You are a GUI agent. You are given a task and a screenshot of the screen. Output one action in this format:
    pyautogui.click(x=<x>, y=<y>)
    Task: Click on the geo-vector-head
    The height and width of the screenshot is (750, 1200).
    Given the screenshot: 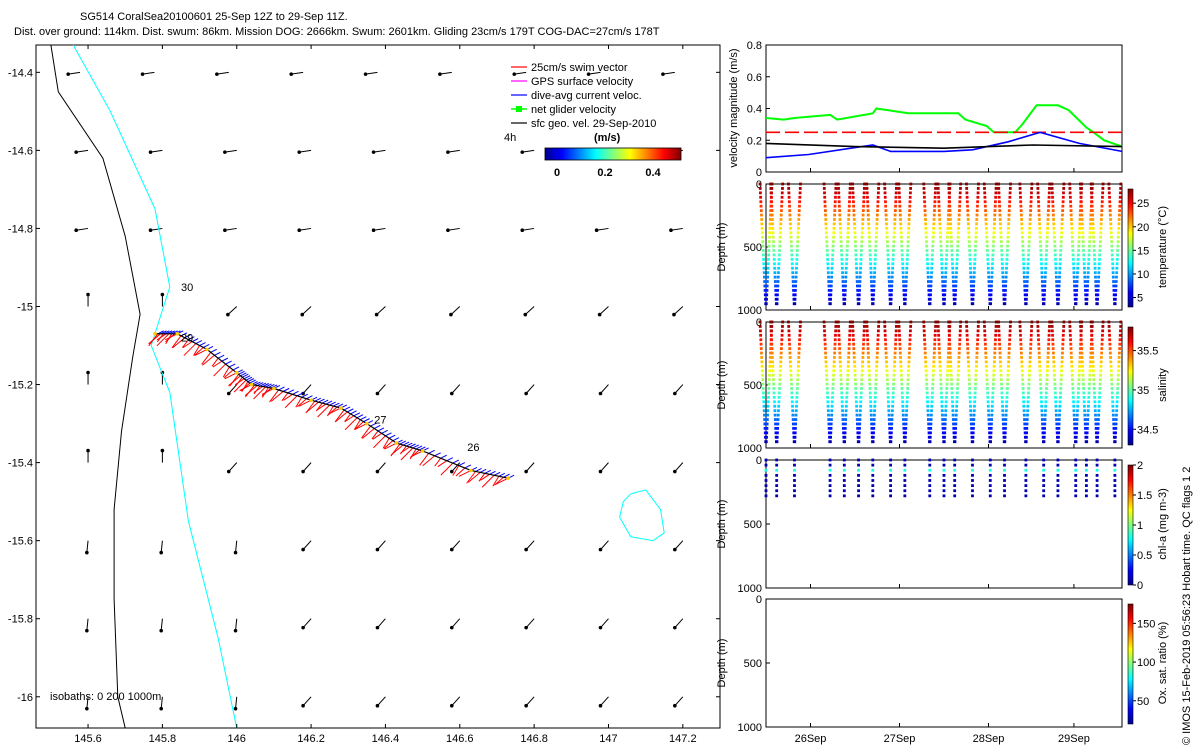 What is the action you would take?
    pyautogui.click(x=514, y=74)
    